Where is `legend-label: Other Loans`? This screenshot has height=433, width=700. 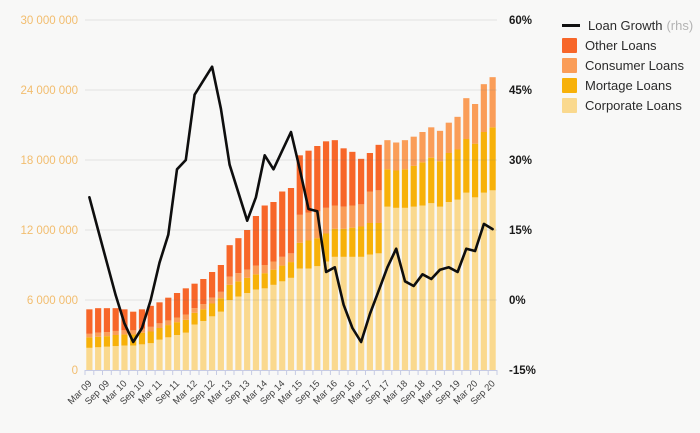 legend-label: Other Loans is located at coordinates (621, 45).